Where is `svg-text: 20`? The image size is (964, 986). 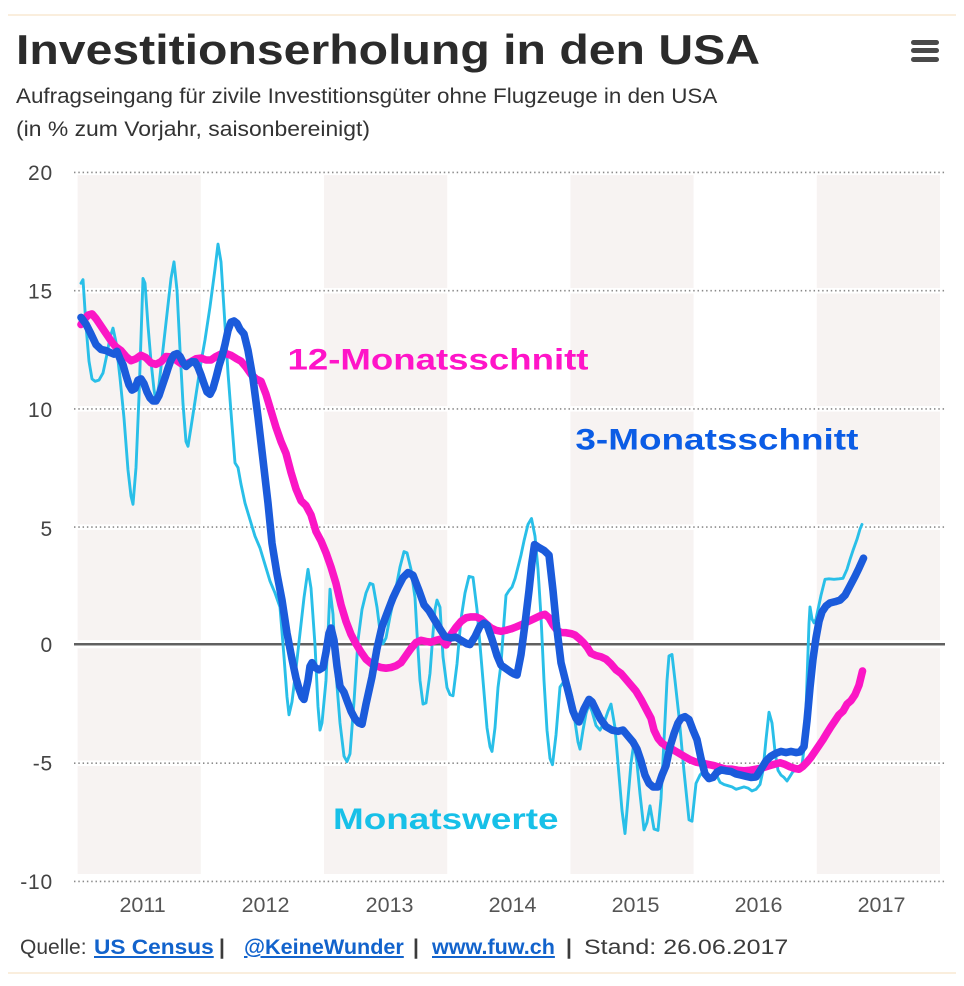
svg-text: 20 is located at coordinates (40, 173).